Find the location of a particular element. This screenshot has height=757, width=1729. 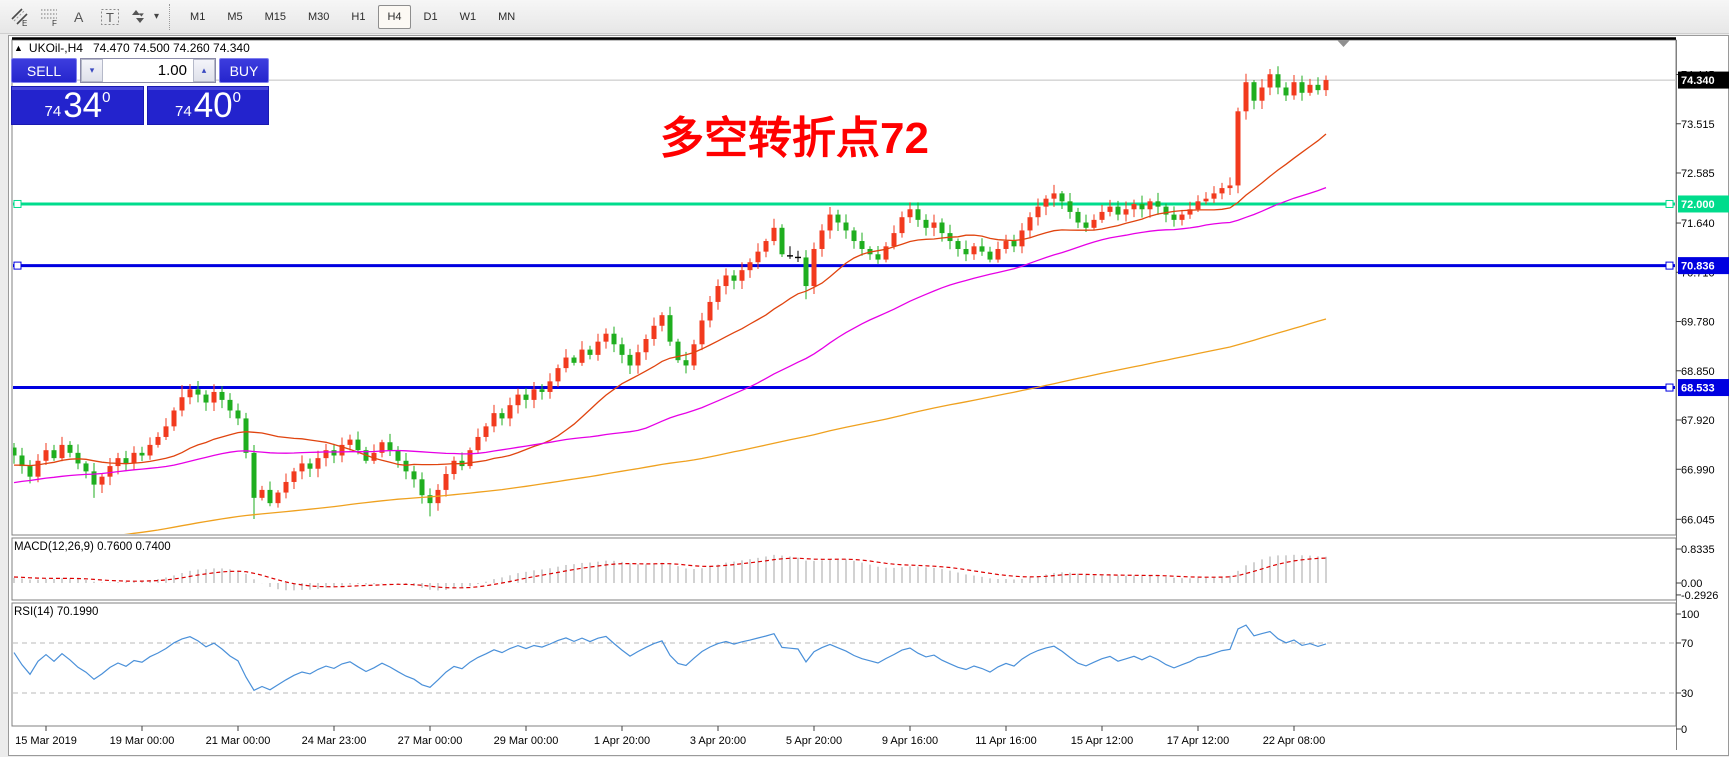

sell-price-display: 74 34 0 is located at coordinates (77, 105).